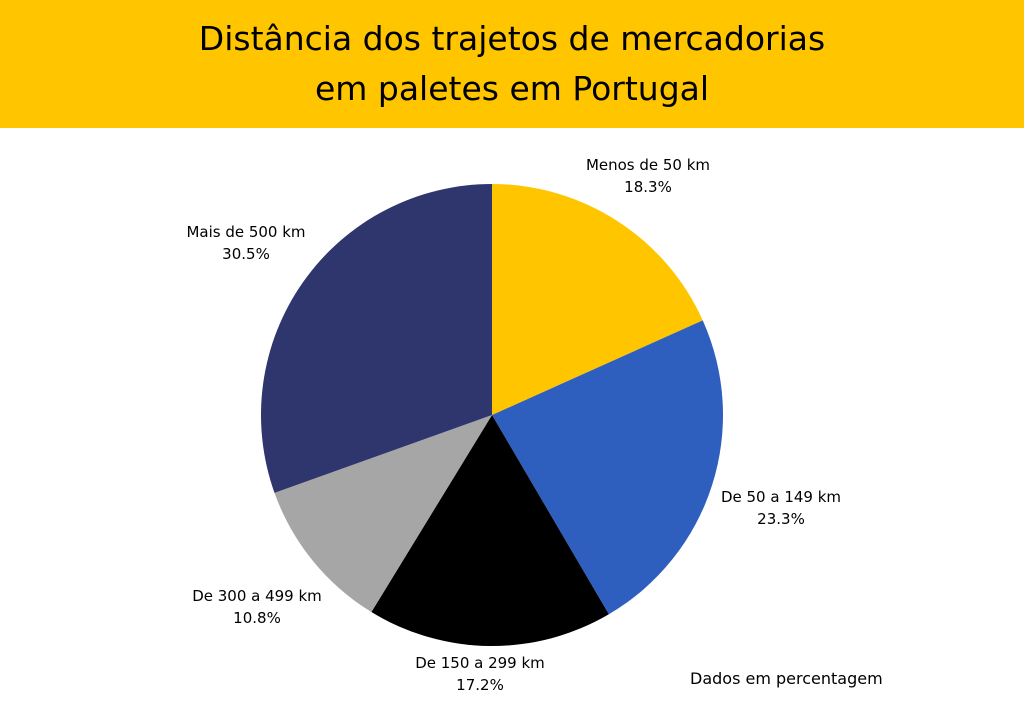 This screenshot has height=715, width=1024. Describe the element at coordinates (246, 232) in the screenshot. I see `slice-label: Mais de 500 km` at that location.